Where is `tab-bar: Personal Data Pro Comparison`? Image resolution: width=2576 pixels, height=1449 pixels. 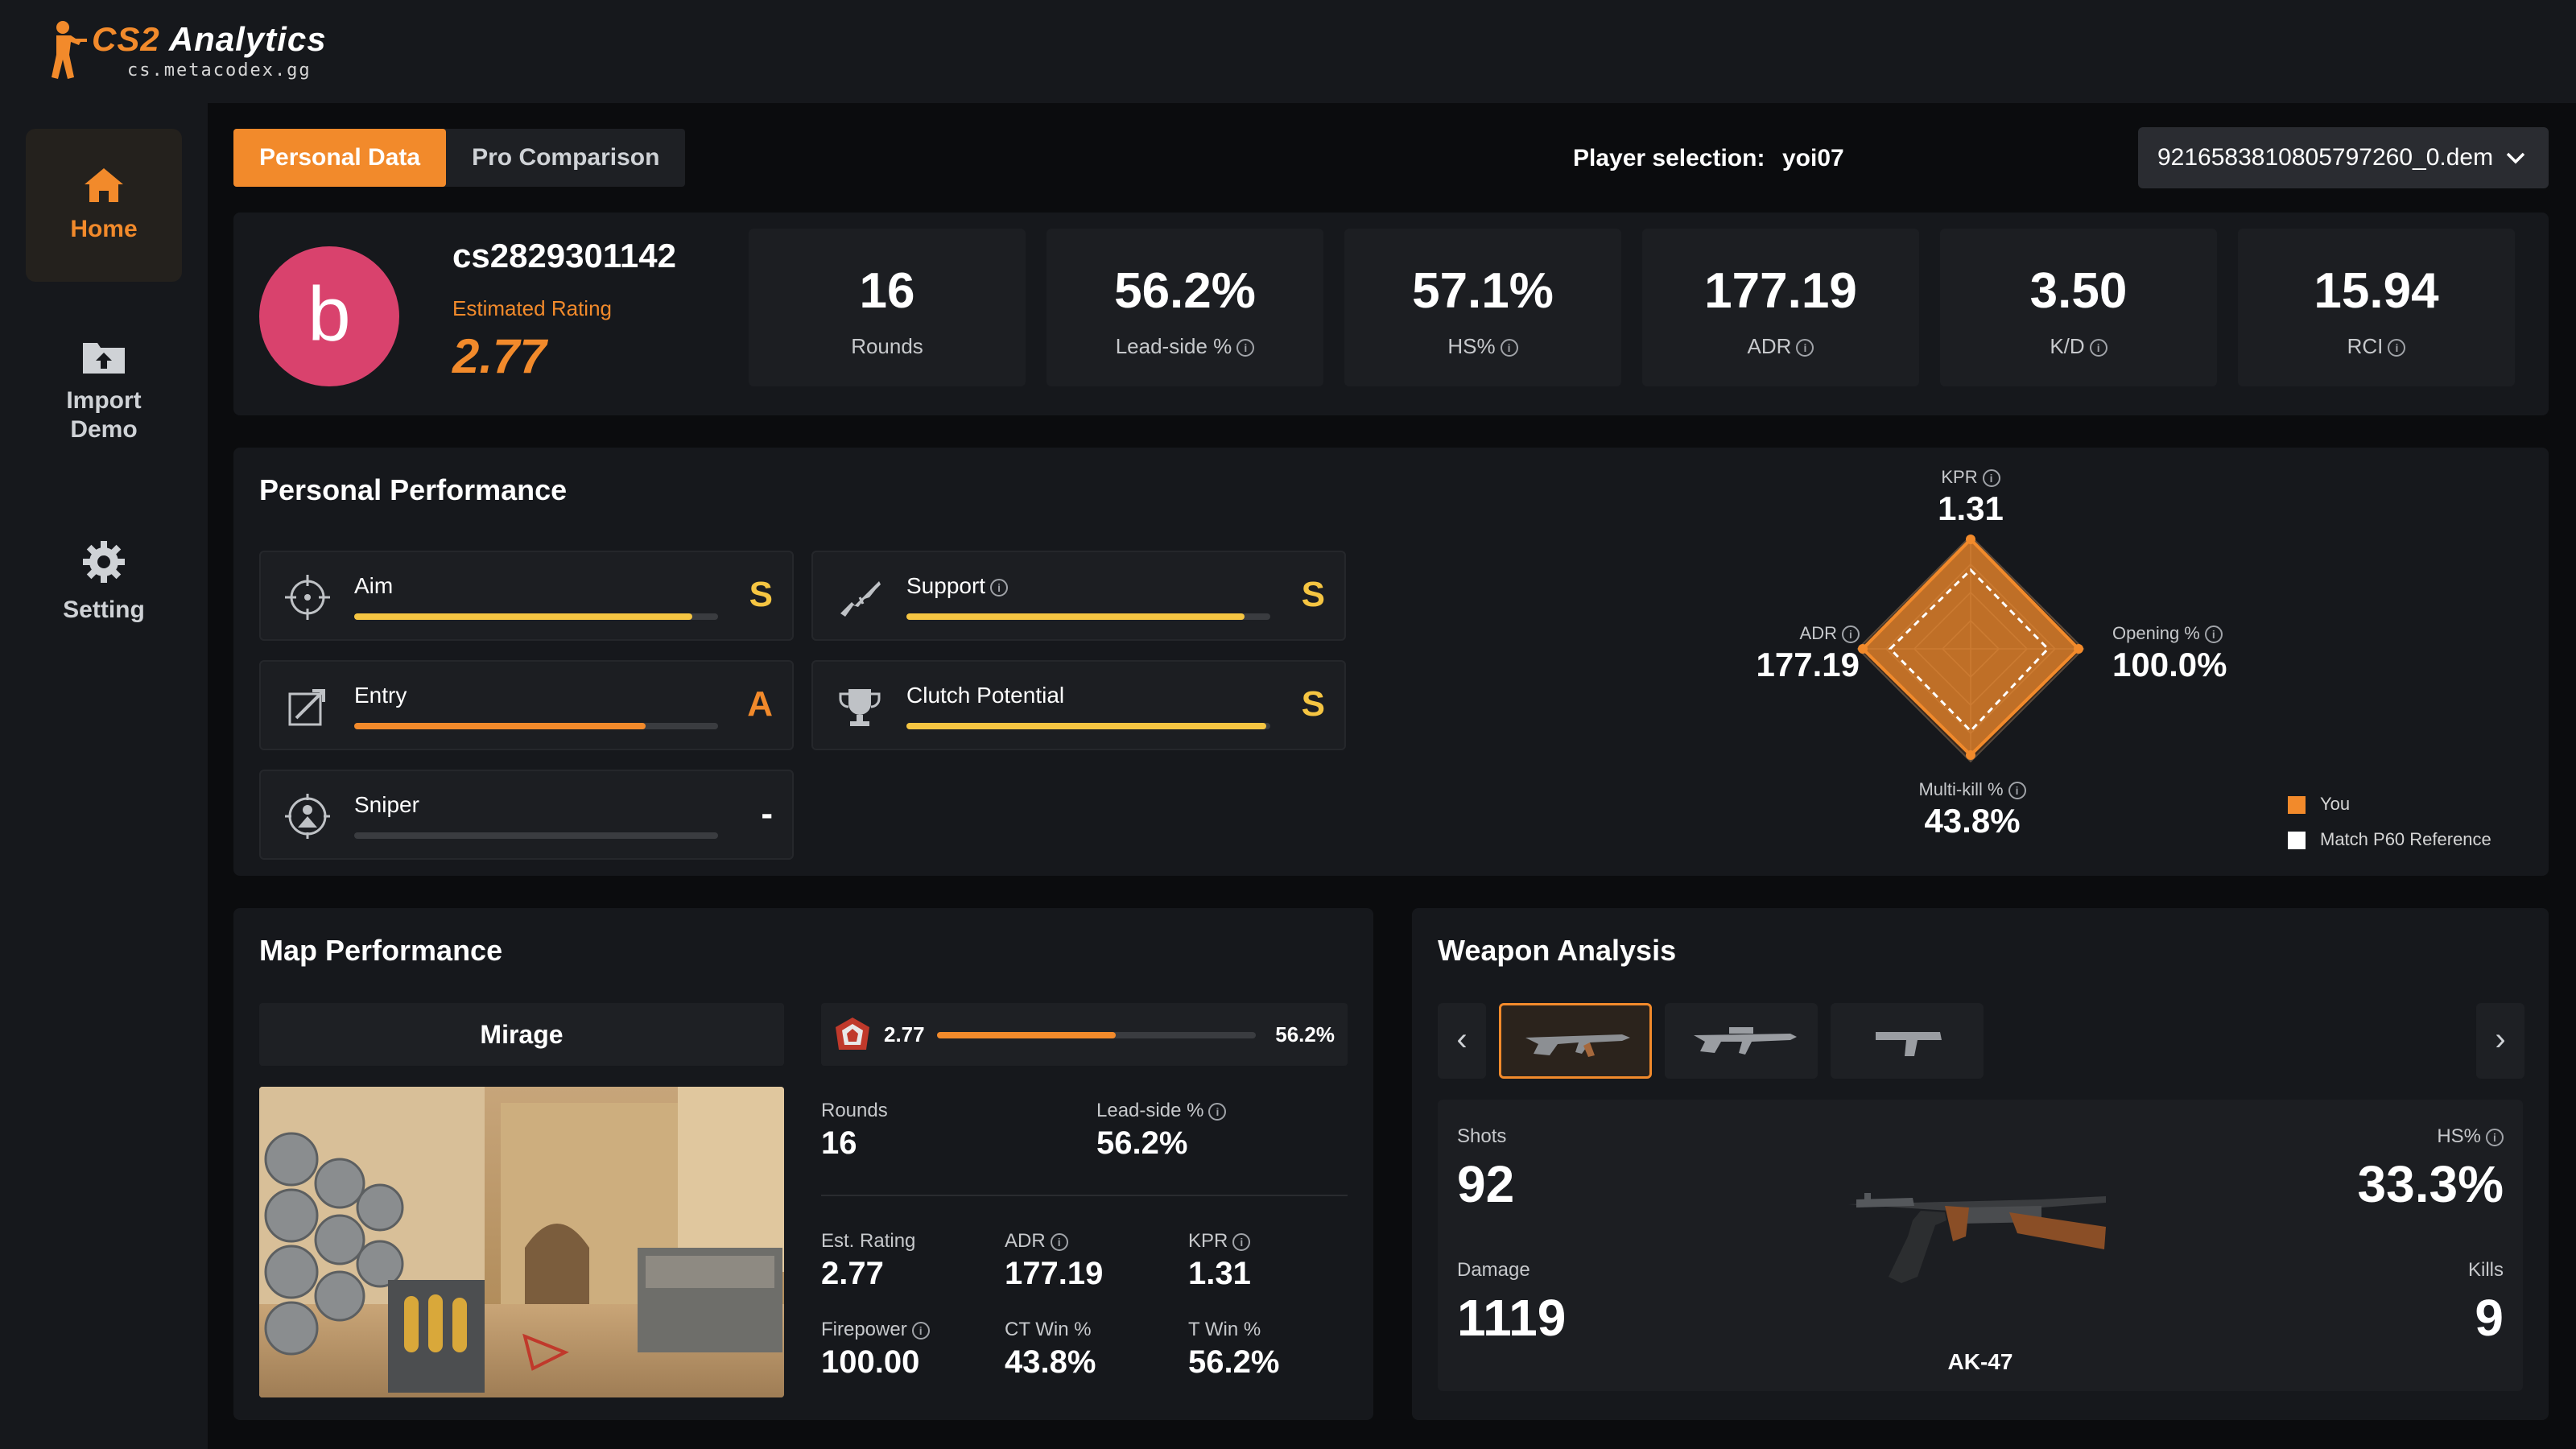
tab-bar: Personal Data Pro Comparison is located at coordinates (459, 158).